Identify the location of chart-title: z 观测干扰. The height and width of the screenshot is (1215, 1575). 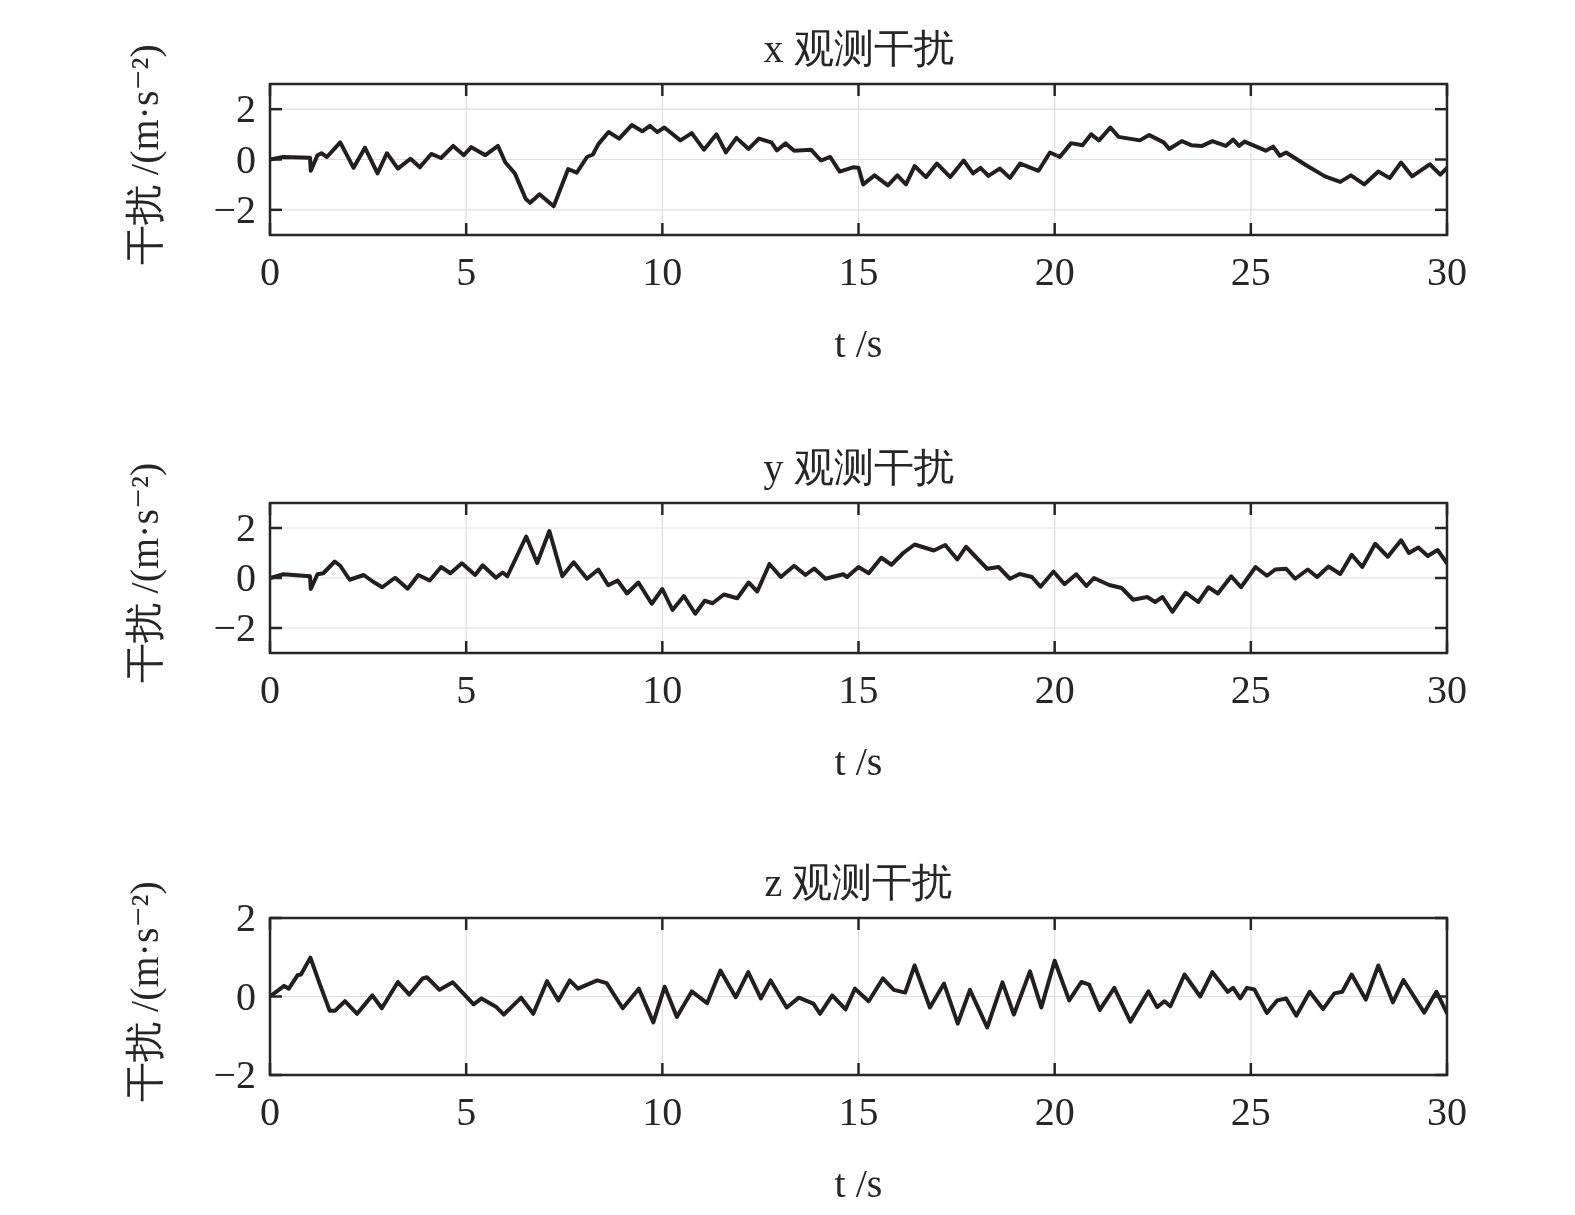
(858, 882).